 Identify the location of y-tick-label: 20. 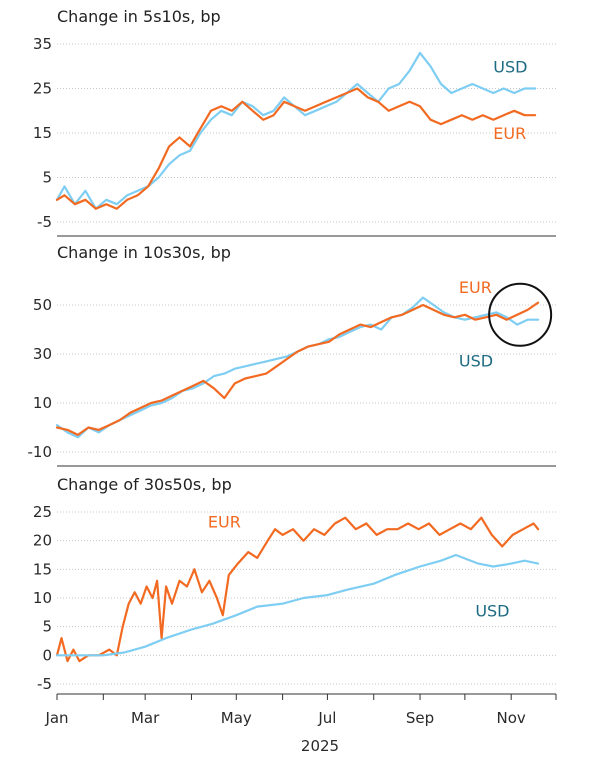
(42, 541).